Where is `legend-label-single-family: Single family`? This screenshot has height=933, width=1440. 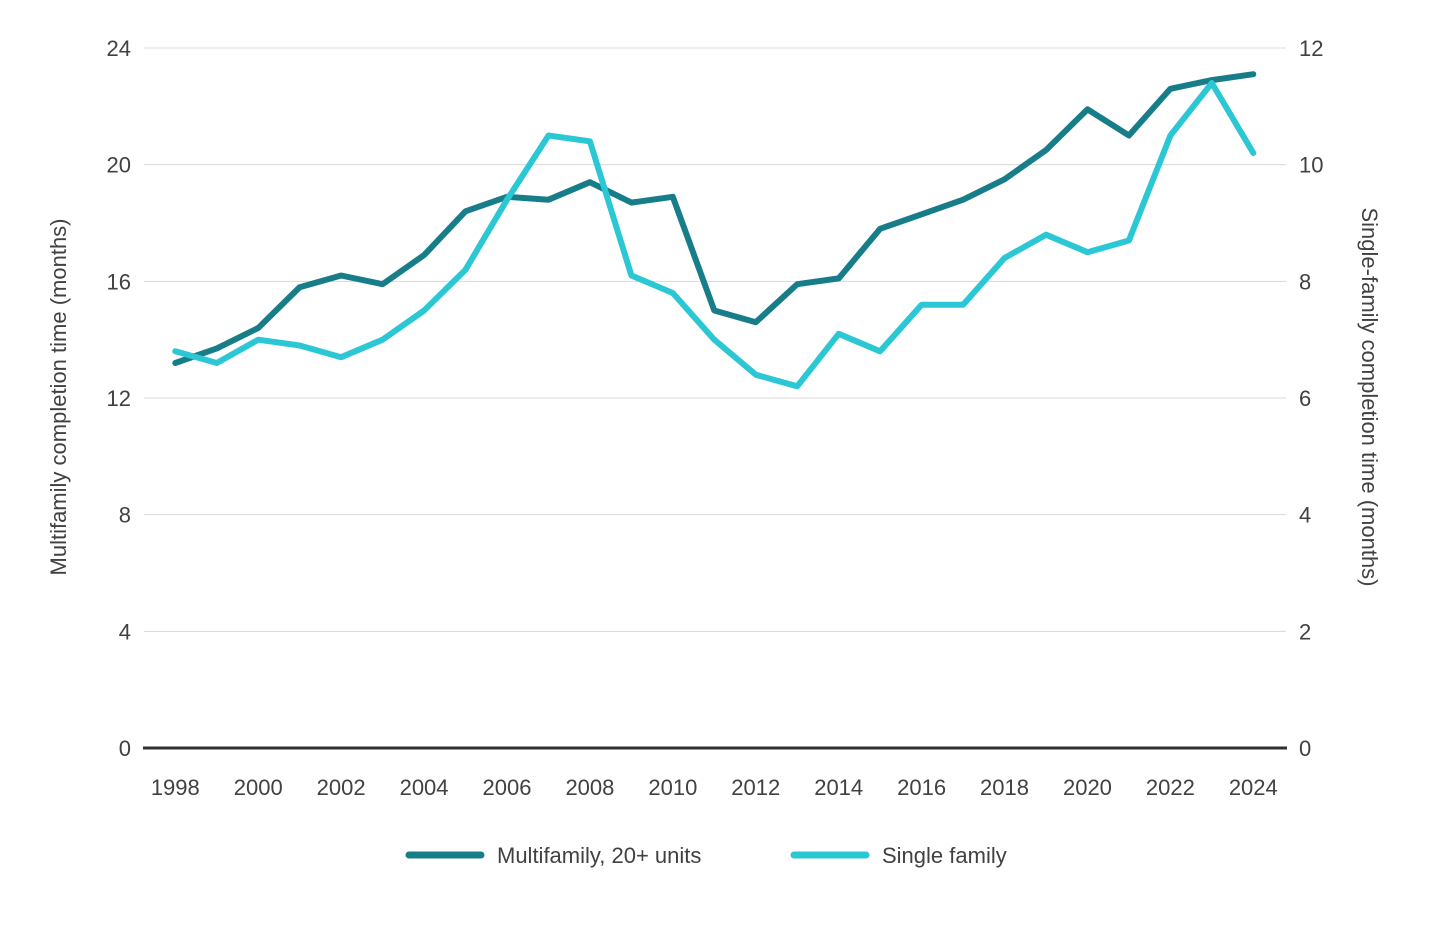 legend-label-single-family: Single family is located at coordinates (944, 855).